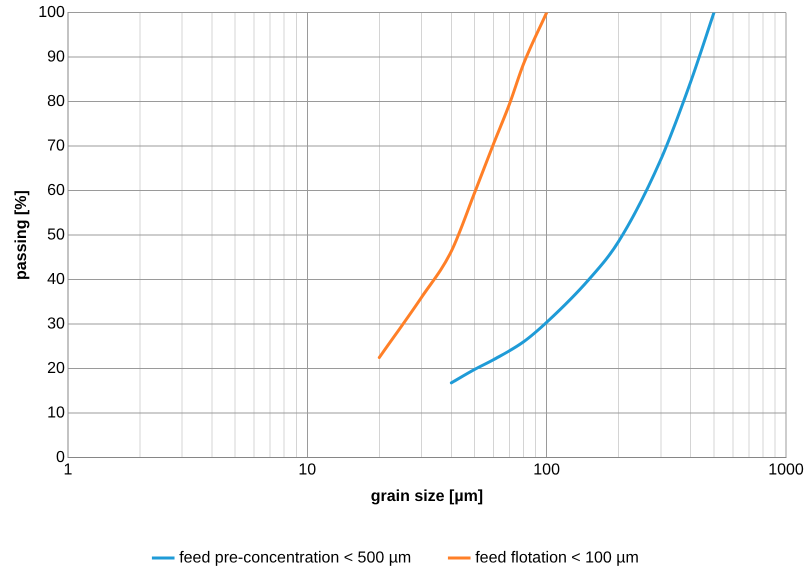 This screenshot has width=808, height=584. Describe the element at coordinates (56, 235) in the screenshot. I see `y-tick-label: 50` at that location.